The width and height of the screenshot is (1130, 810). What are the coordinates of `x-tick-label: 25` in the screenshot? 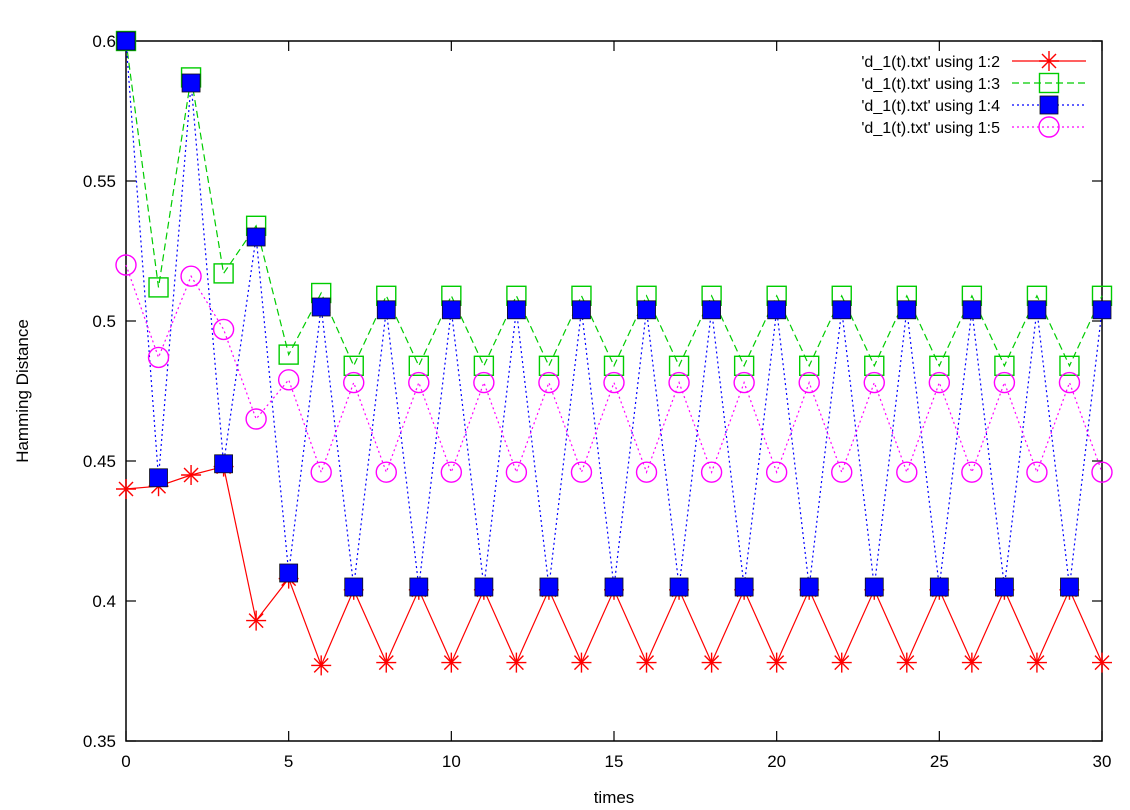 It's located at (939, 761).